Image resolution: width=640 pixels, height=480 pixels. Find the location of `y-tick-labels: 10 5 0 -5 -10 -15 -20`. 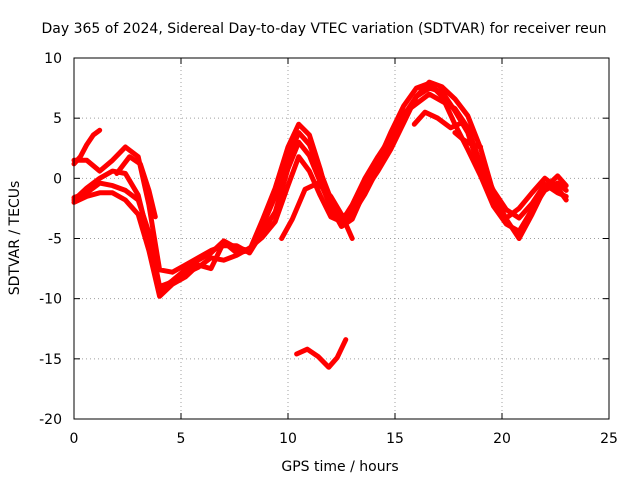

y-tick-labels: 10 5 0 -5 -10 -15 -20 is located at coordinates (50, 239).